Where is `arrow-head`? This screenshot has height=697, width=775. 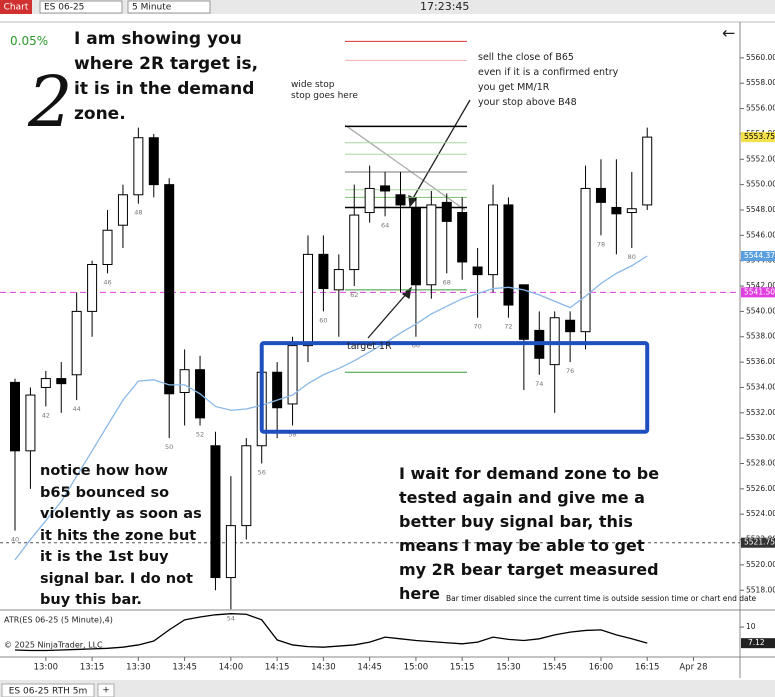
arrow-head is located at coordinates (406, 293).